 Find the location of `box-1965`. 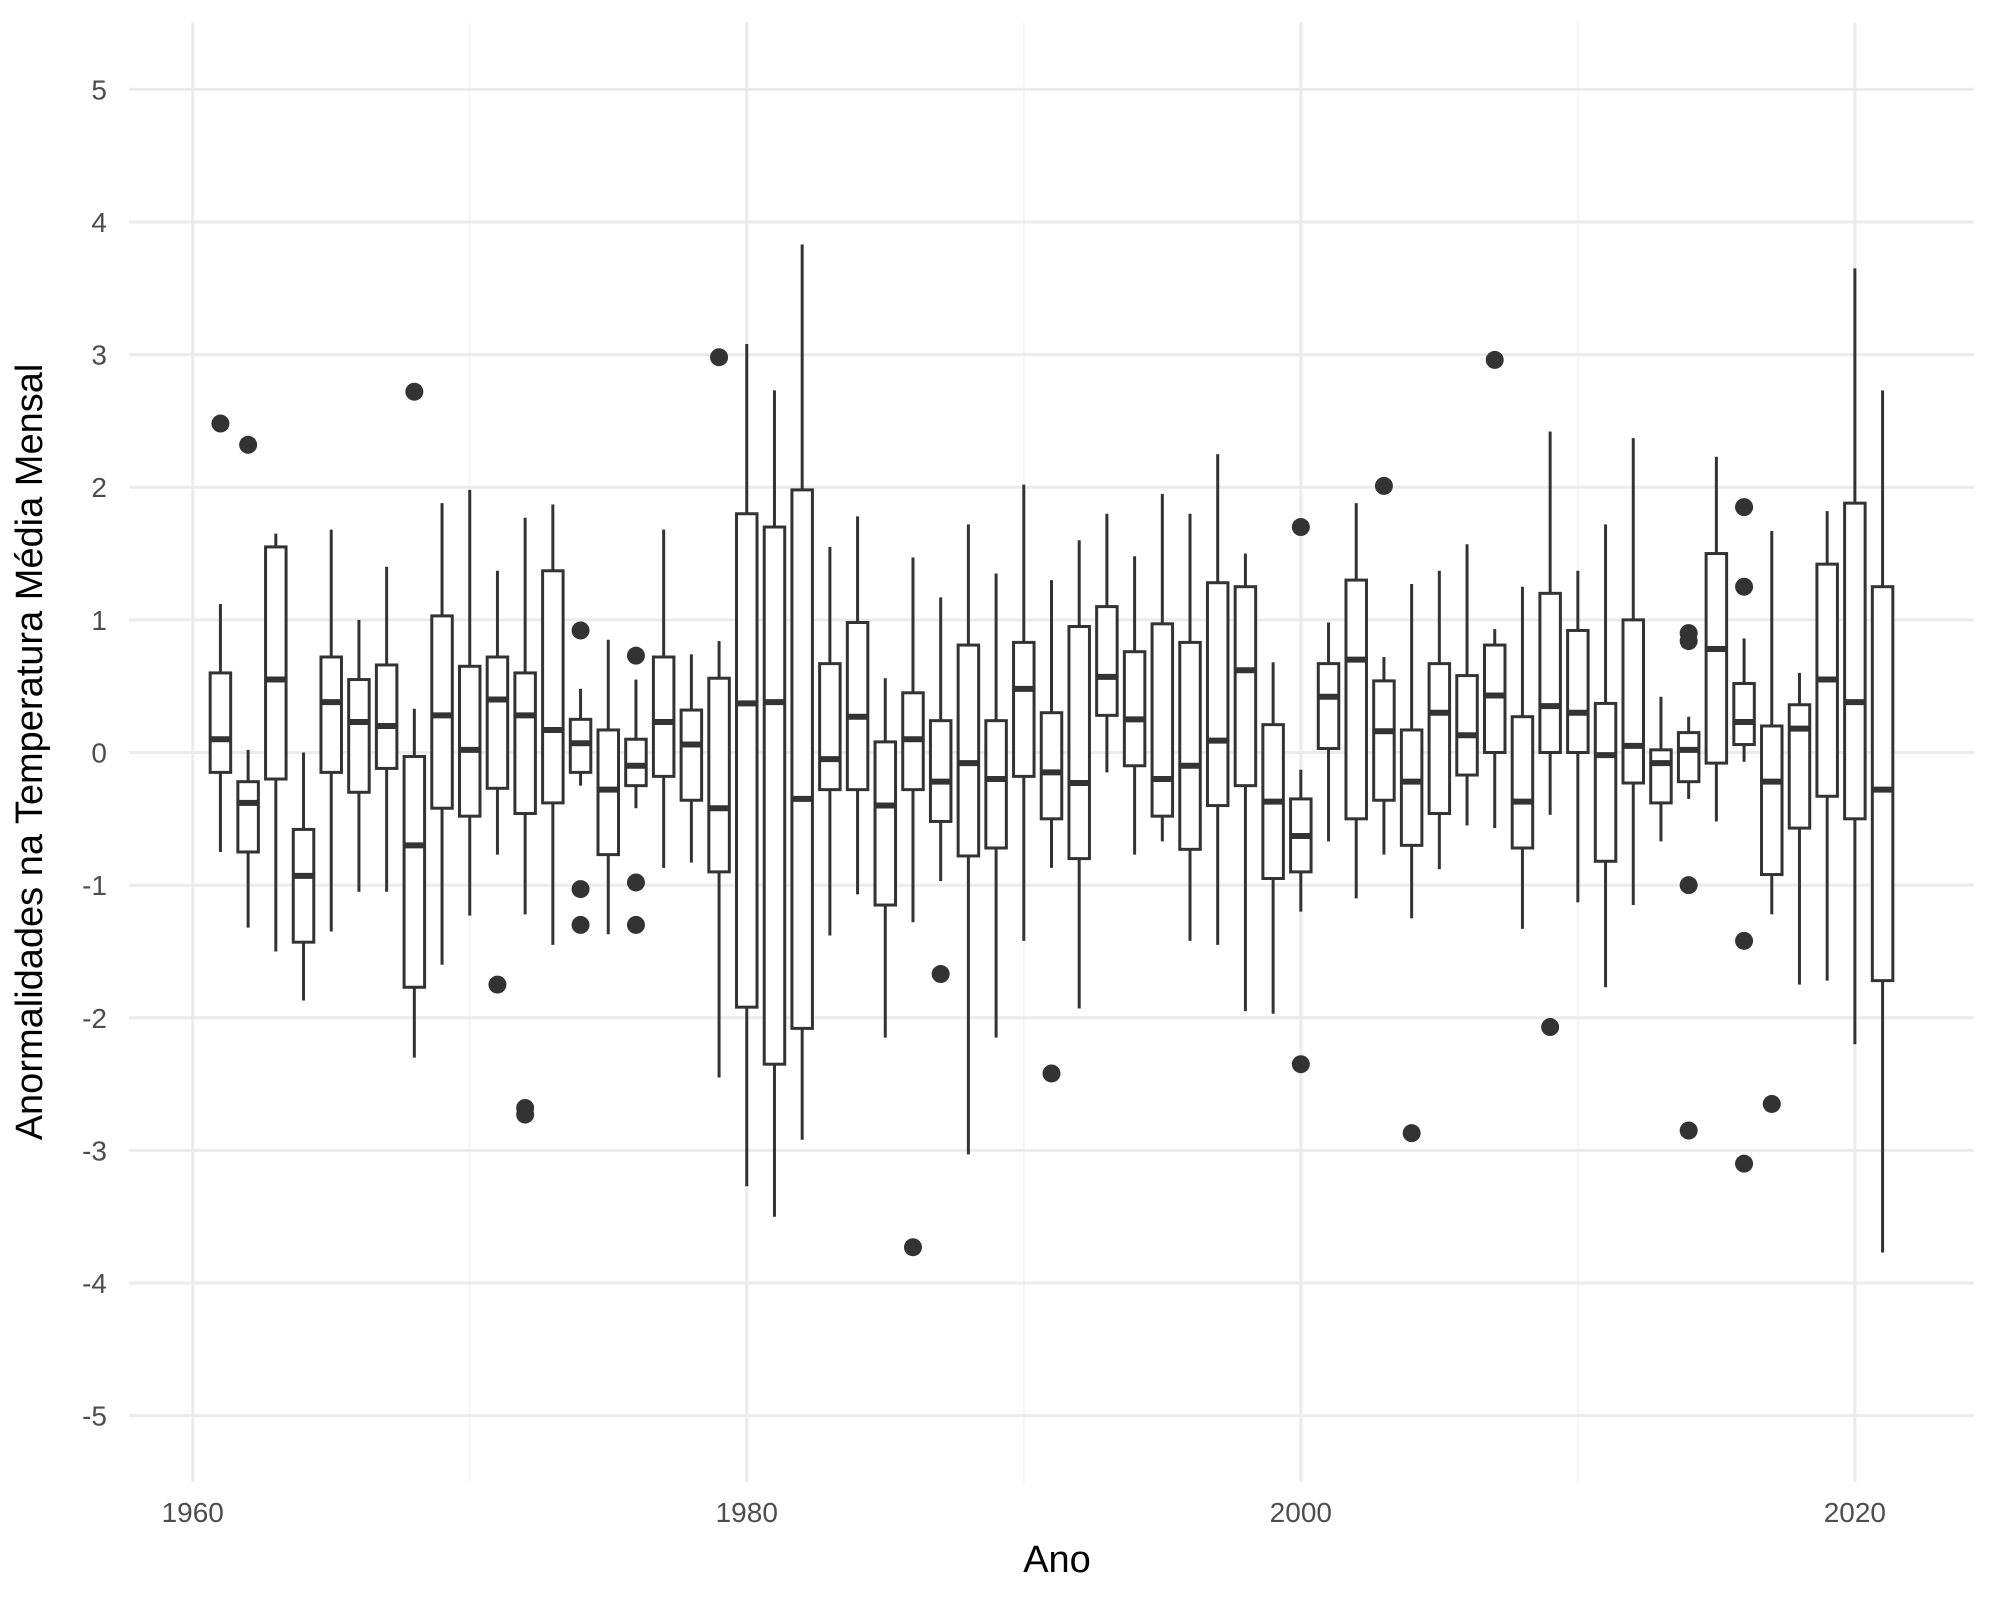

box-1965 is located at coordinates (331, 730).